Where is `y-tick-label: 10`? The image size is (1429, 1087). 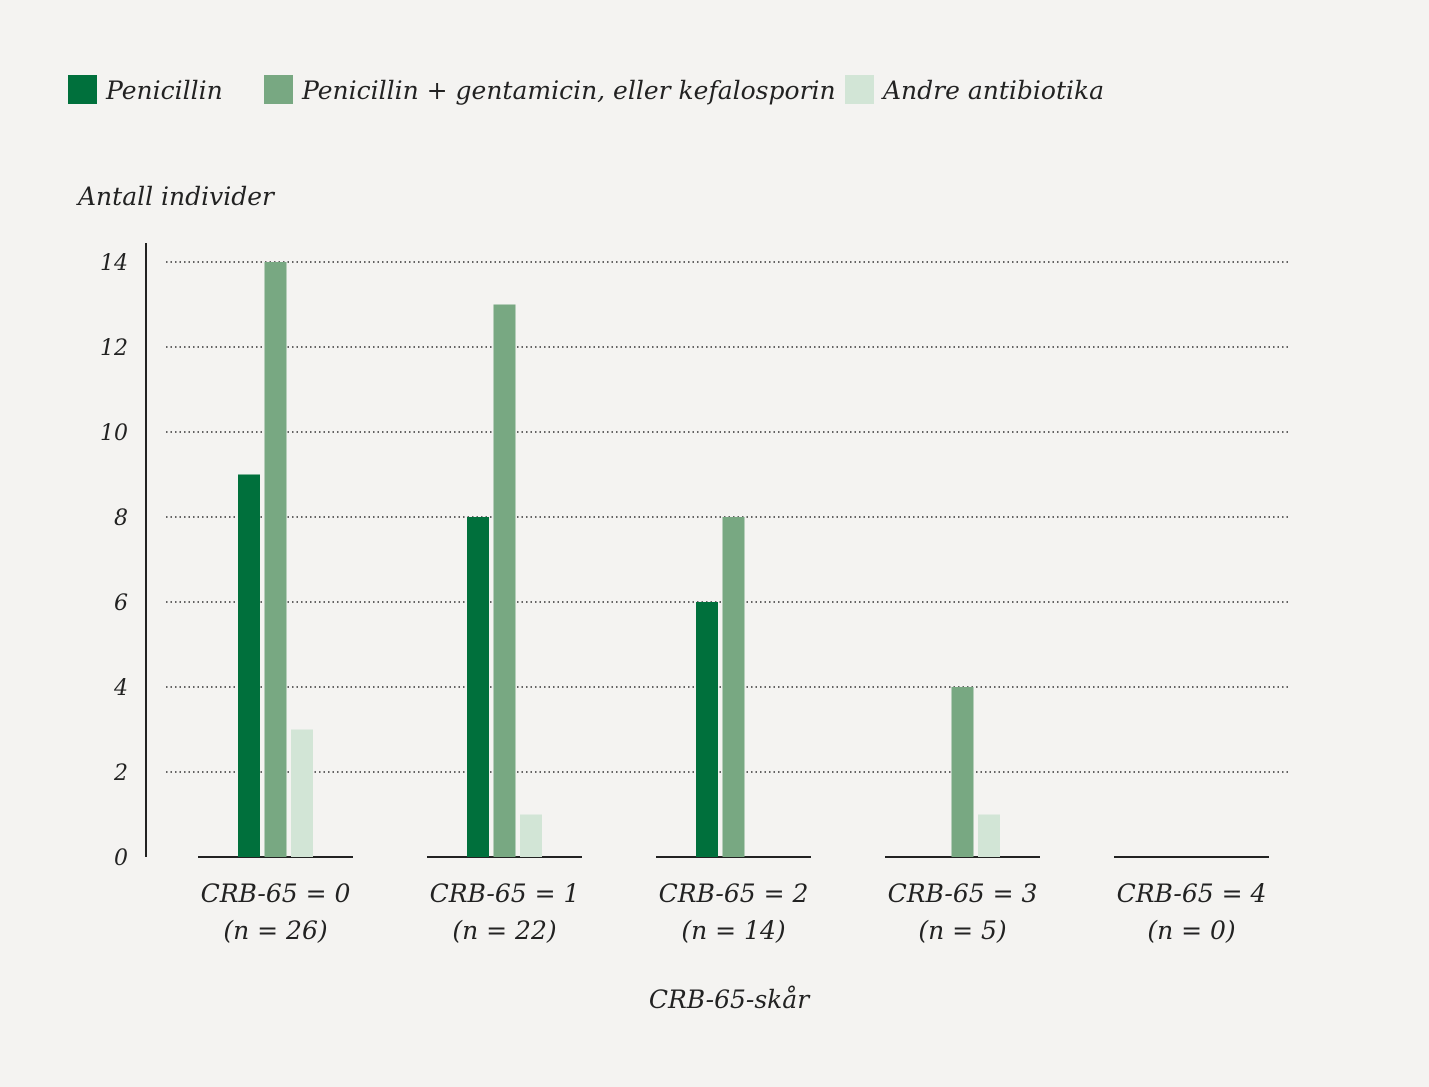 y-tick-label: 10 is located at coordinates (114, 433).